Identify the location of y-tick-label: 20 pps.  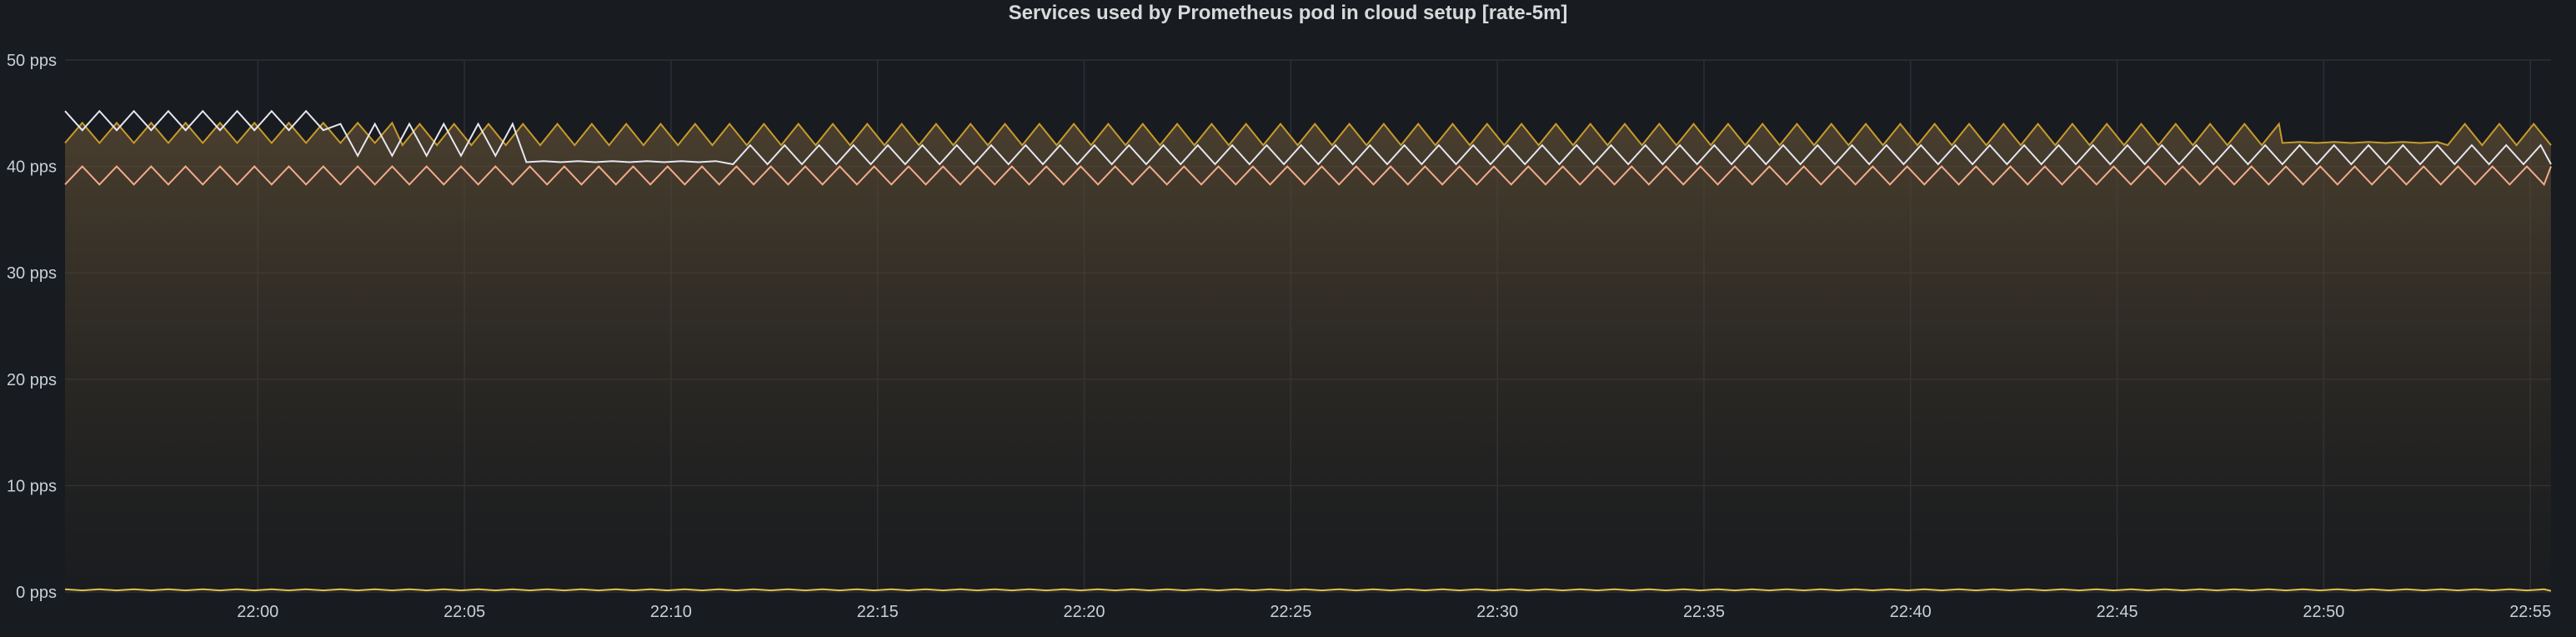
(32, 380).